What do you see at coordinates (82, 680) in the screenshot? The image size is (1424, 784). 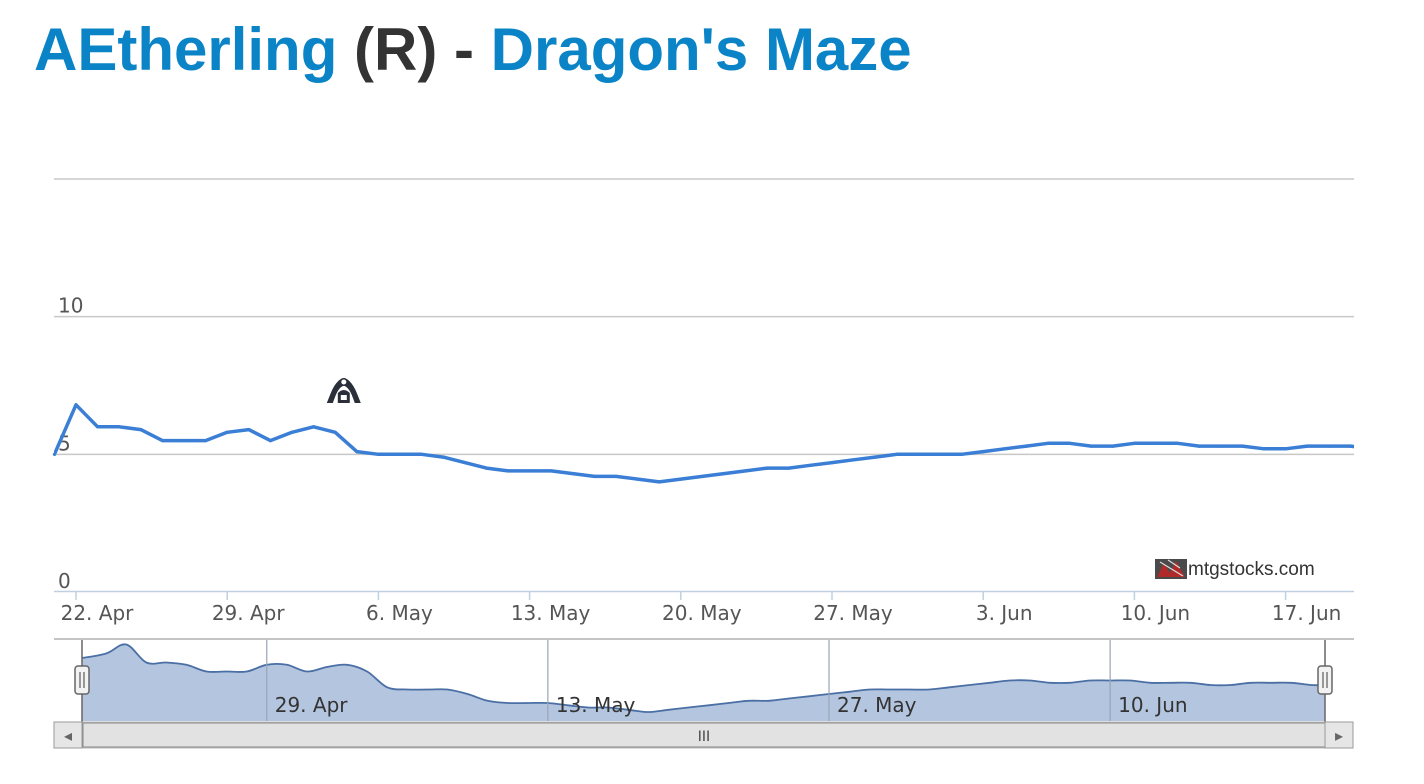 I see `navigator-handle-left` at bounding box center [82, 680].